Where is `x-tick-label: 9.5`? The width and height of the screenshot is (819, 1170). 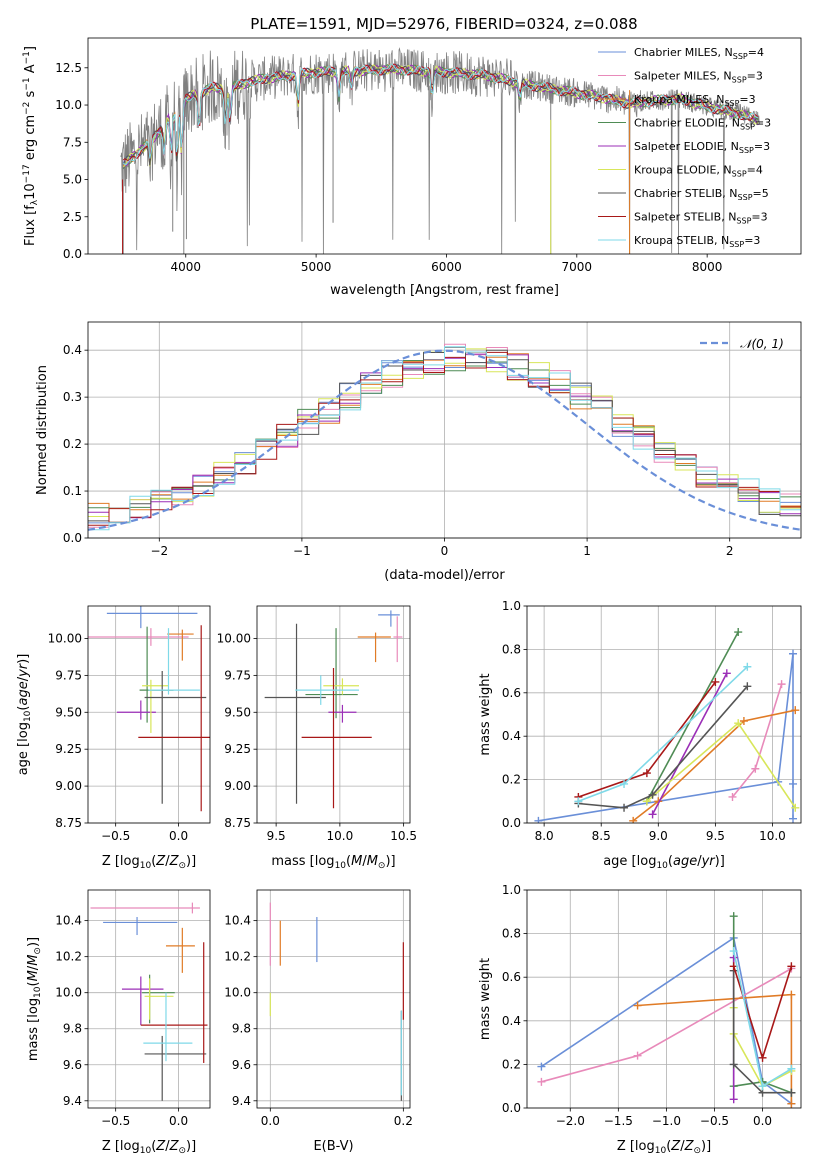 x-tick-label: 9.5 is located at coordinates (276, 836).